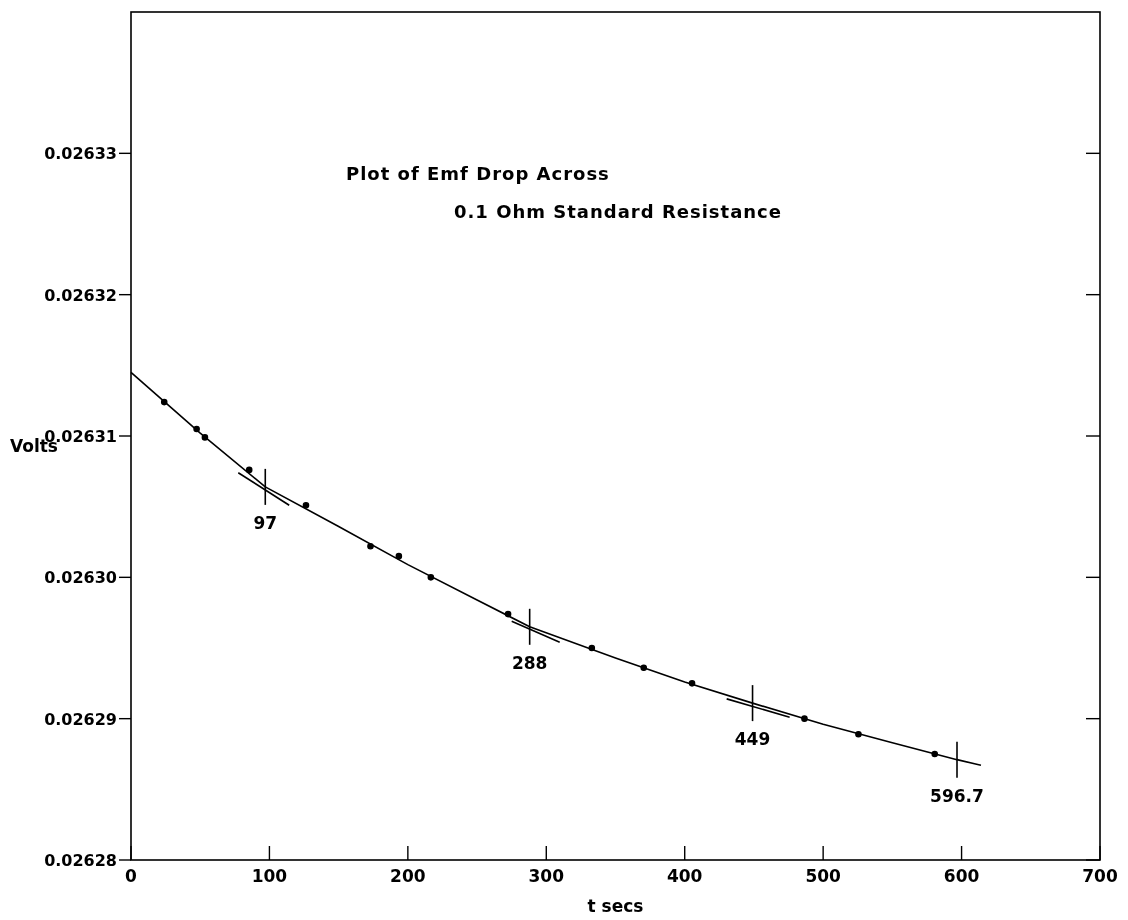  What do you see at coordinates (752, 739) in the screenshot?
I see `annotation: 449` at bounding box center [752, 739].